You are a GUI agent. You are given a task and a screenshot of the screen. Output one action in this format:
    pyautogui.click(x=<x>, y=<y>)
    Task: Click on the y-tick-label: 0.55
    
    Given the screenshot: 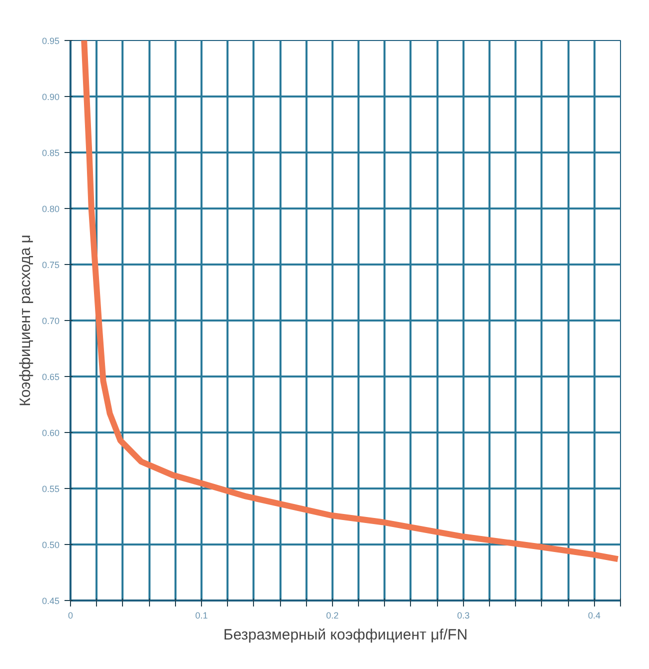 What is the action you would take?
    pyautogui.click(x=51, y=489)
    